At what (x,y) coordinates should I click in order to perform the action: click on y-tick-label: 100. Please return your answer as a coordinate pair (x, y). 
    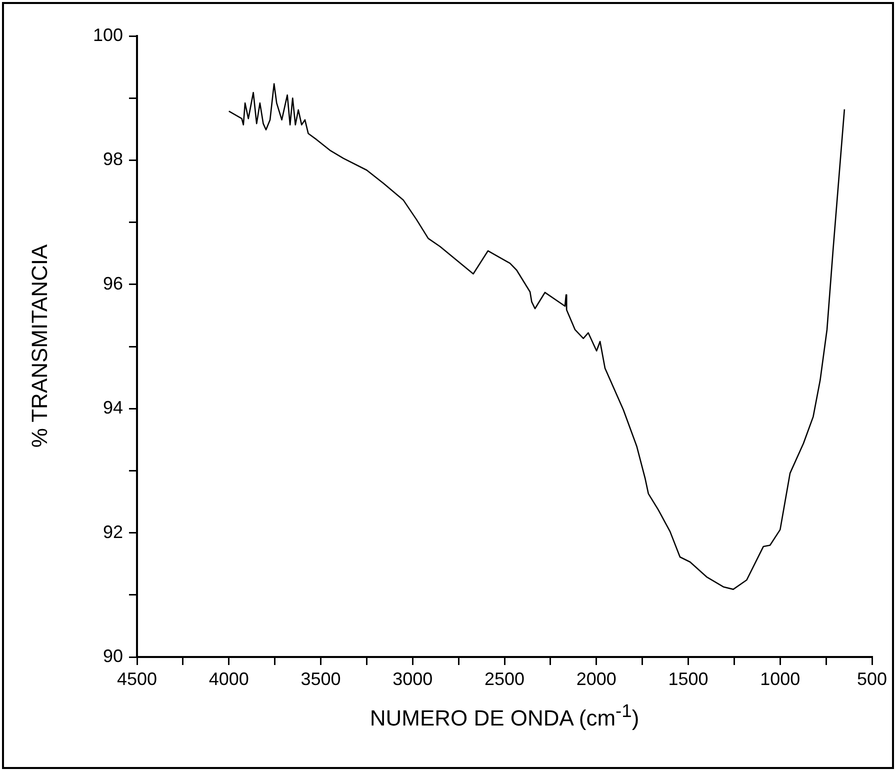
    Looking at the image, I should click on (107, 34).